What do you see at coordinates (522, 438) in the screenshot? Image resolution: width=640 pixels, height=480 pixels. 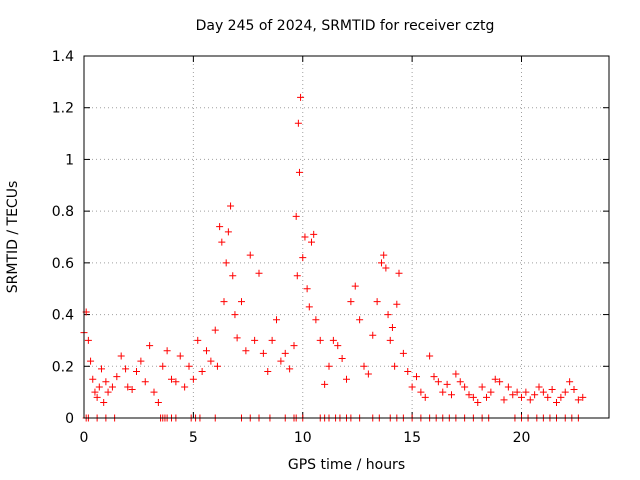 I see `x-tick-label: 20` at bounding box center [522, 438].